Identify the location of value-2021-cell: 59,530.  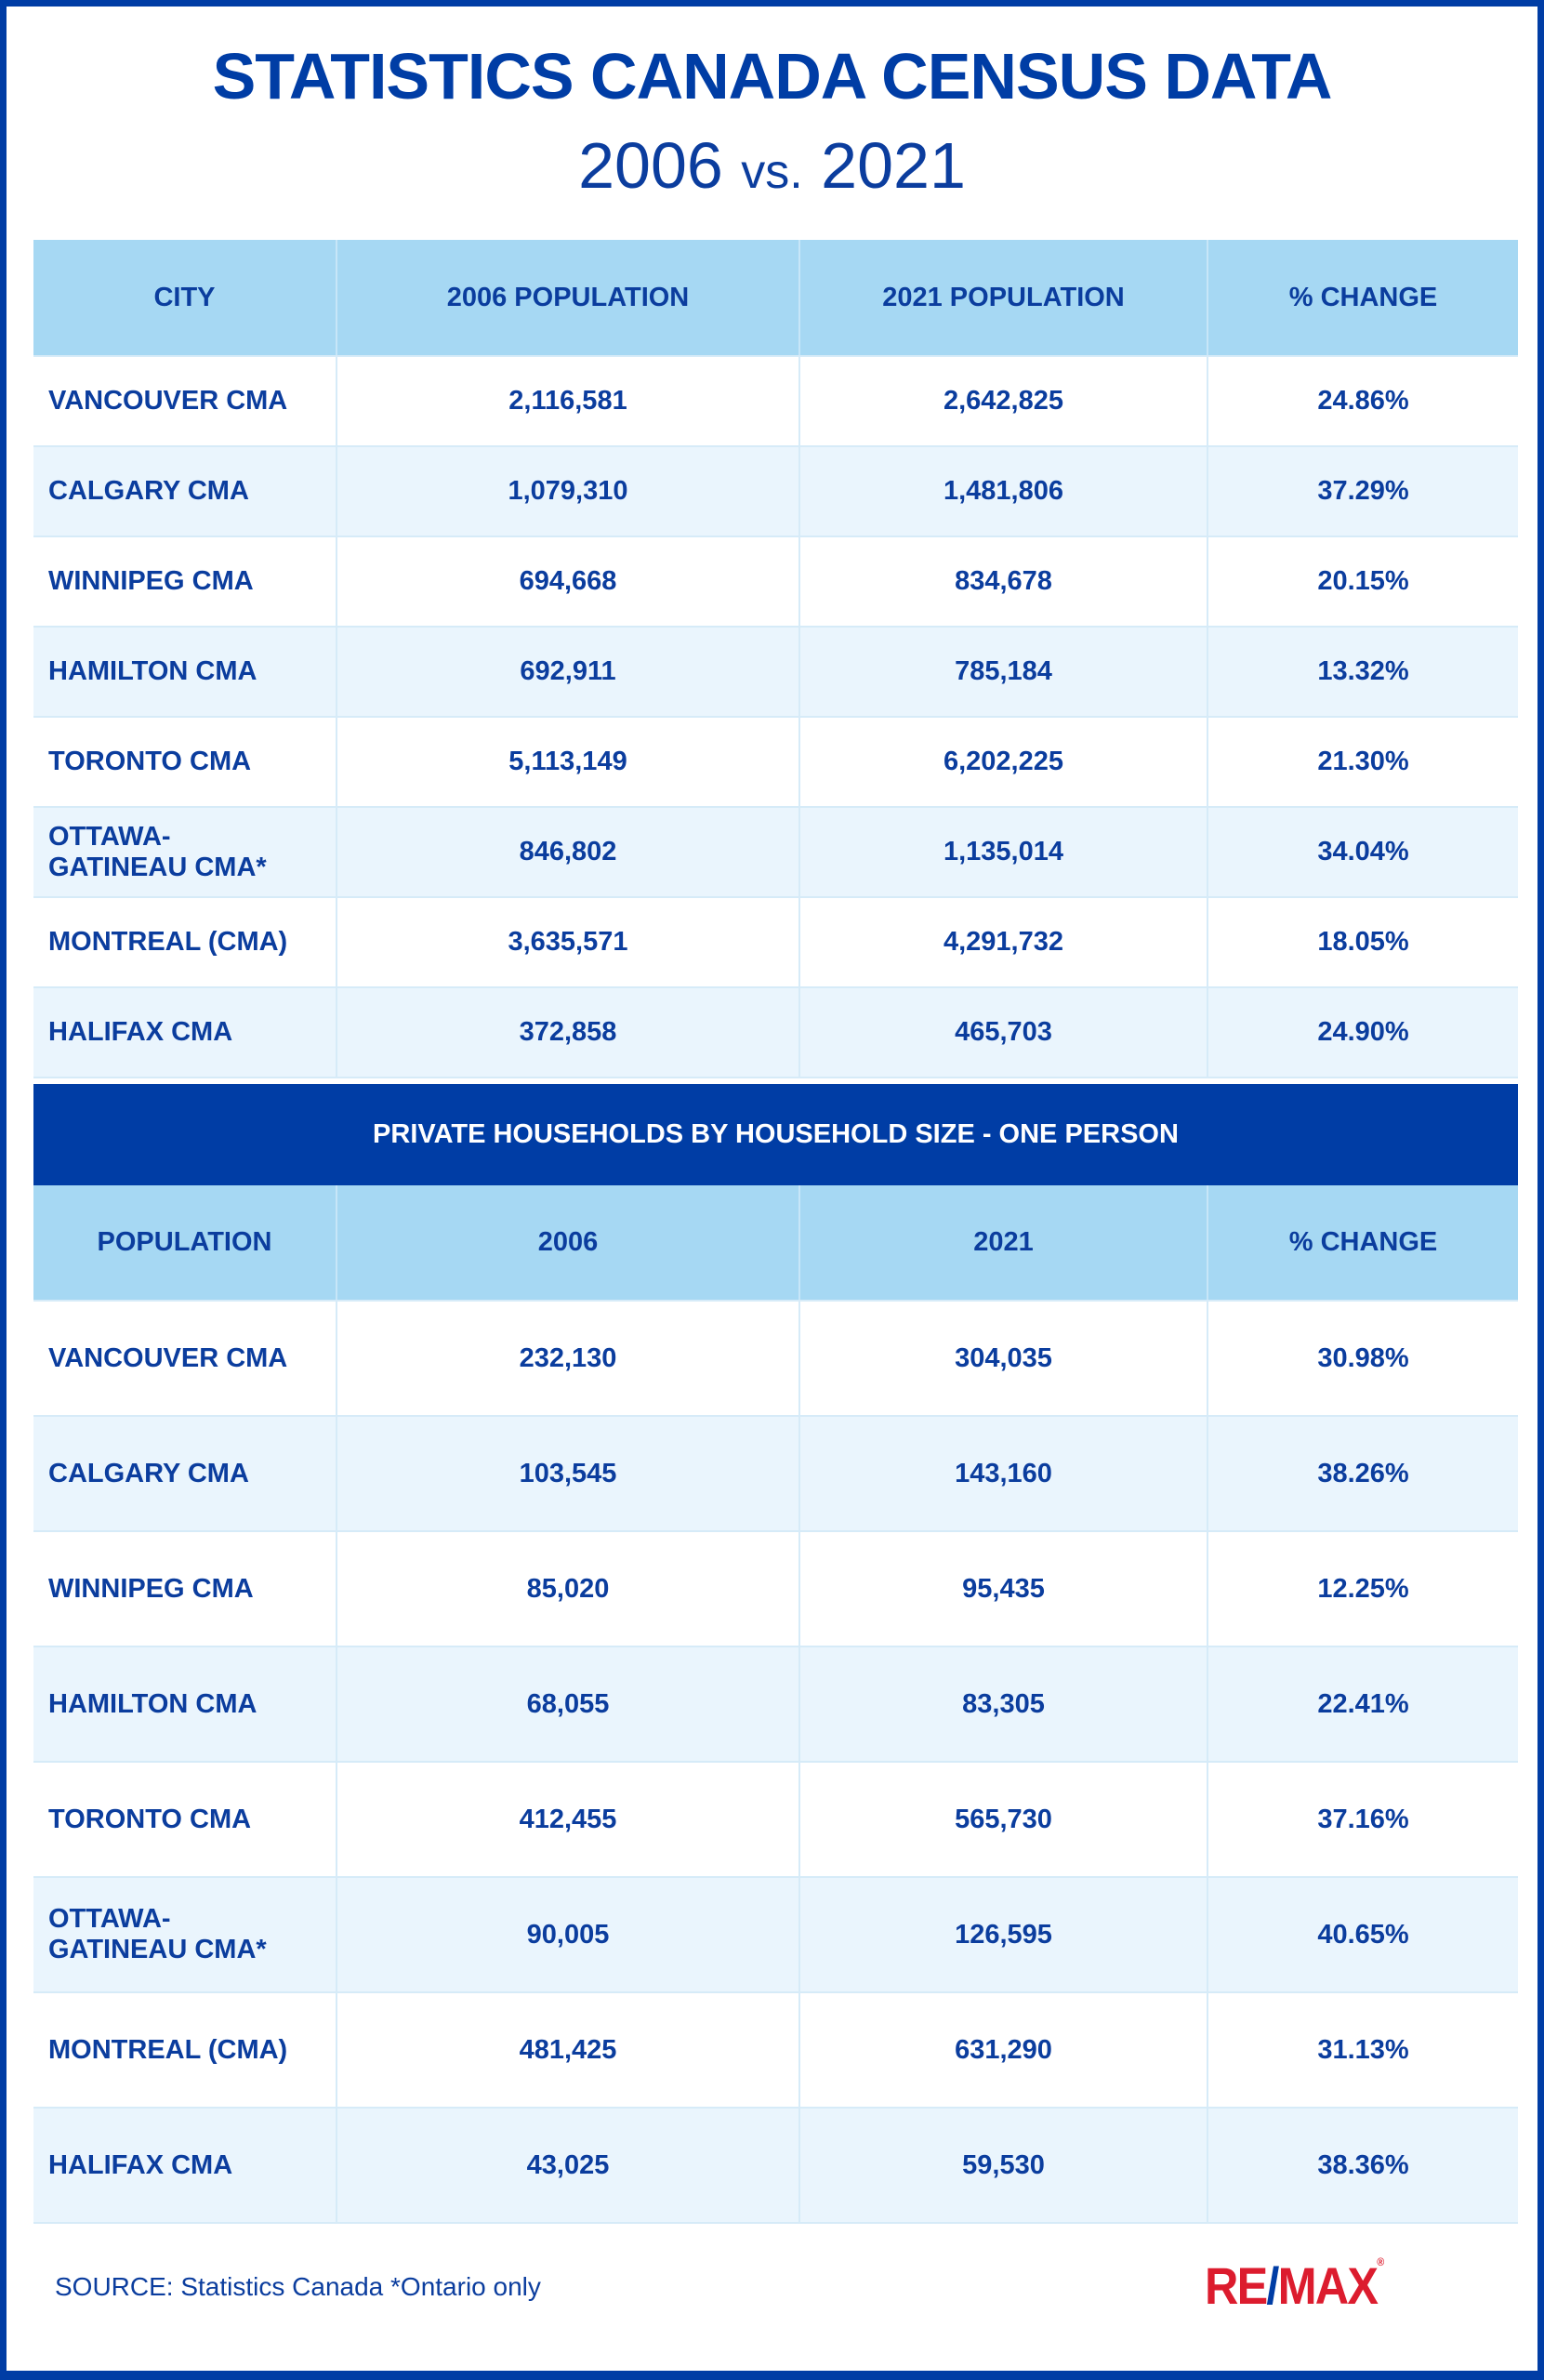
(1004, 2165).